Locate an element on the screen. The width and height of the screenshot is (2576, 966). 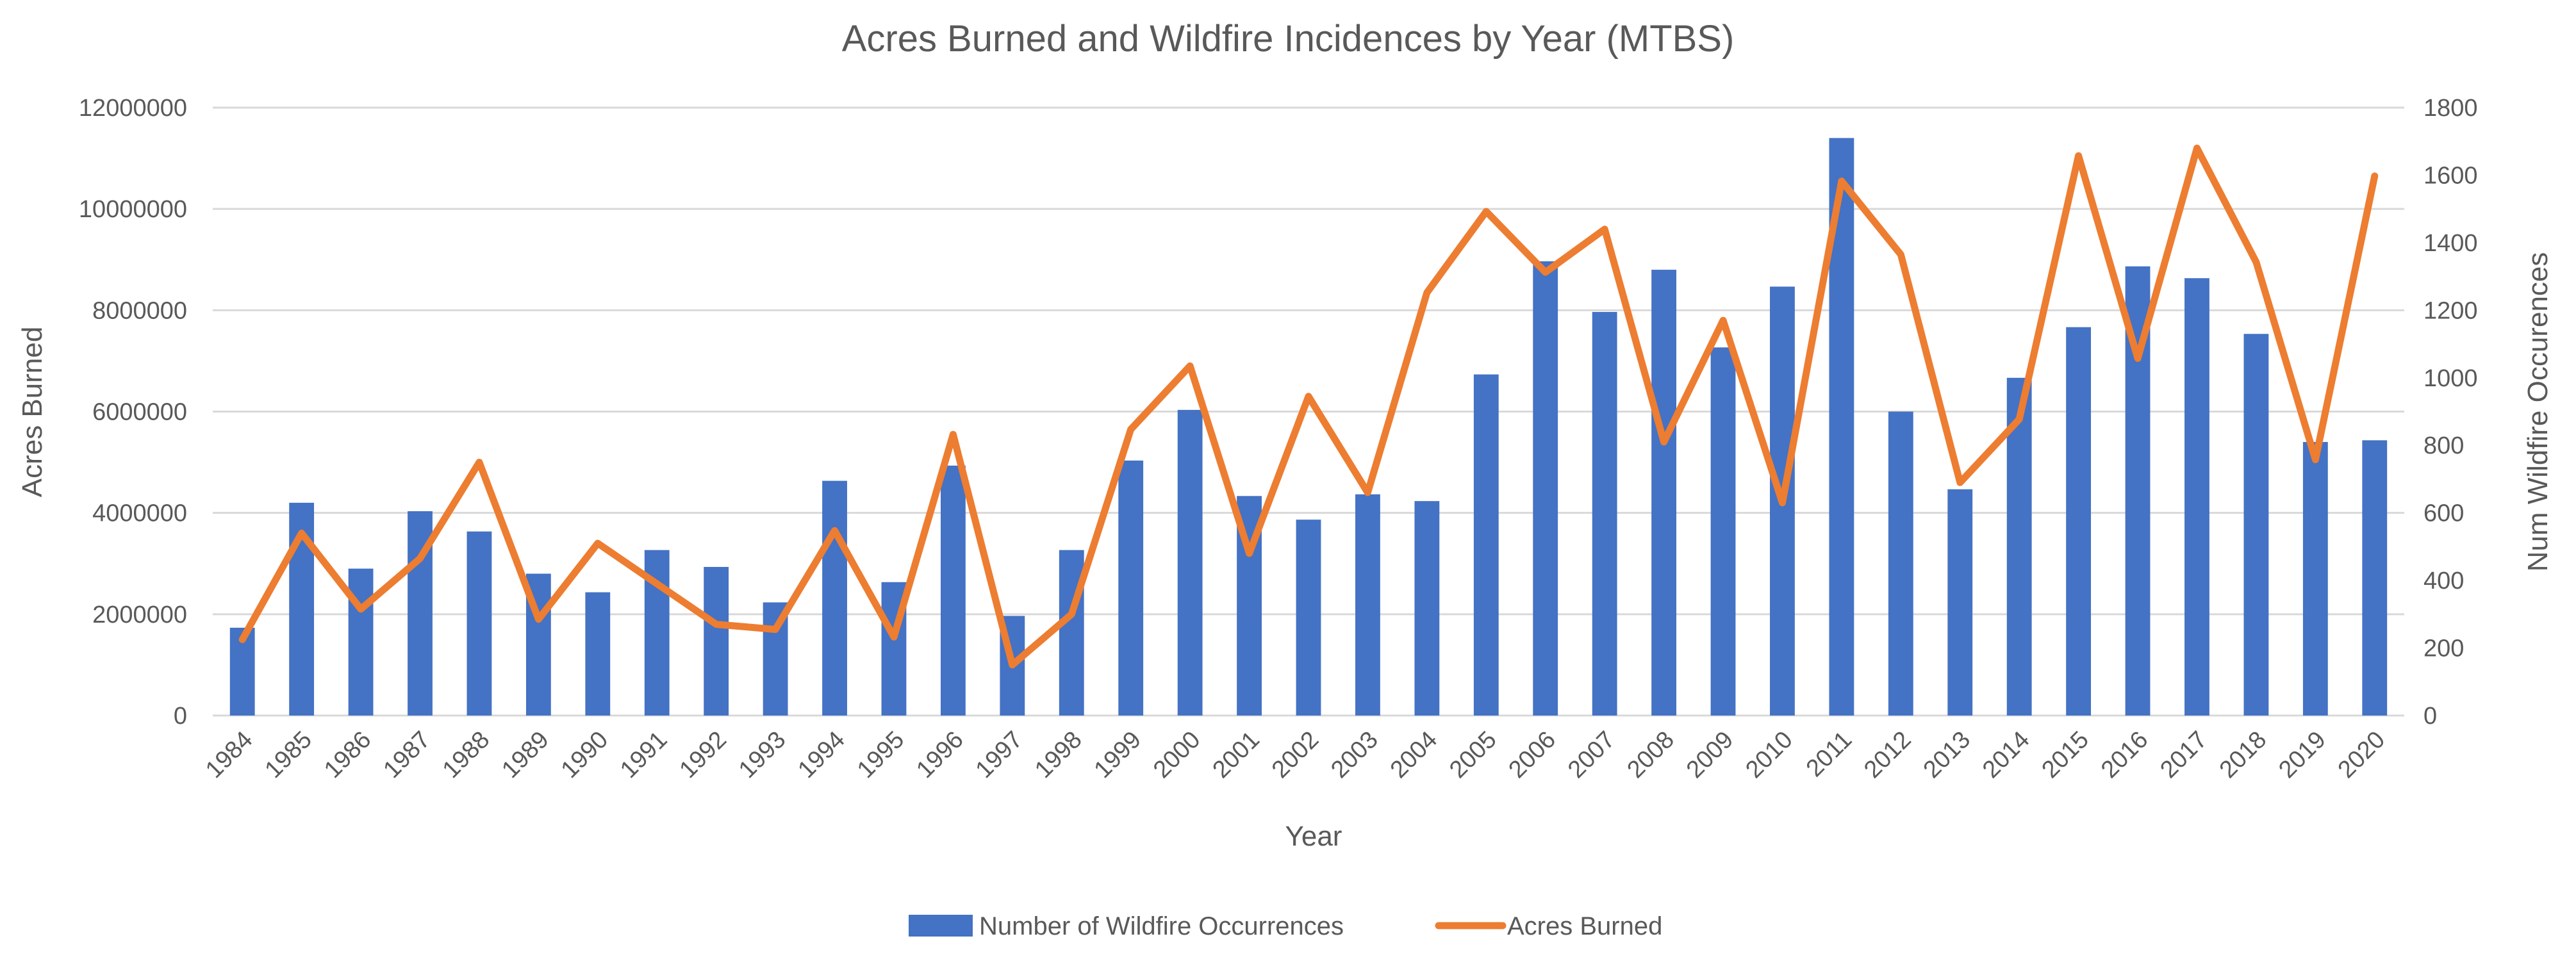
y-right-tick-label: 800 is located at coordinates (2443, 445).